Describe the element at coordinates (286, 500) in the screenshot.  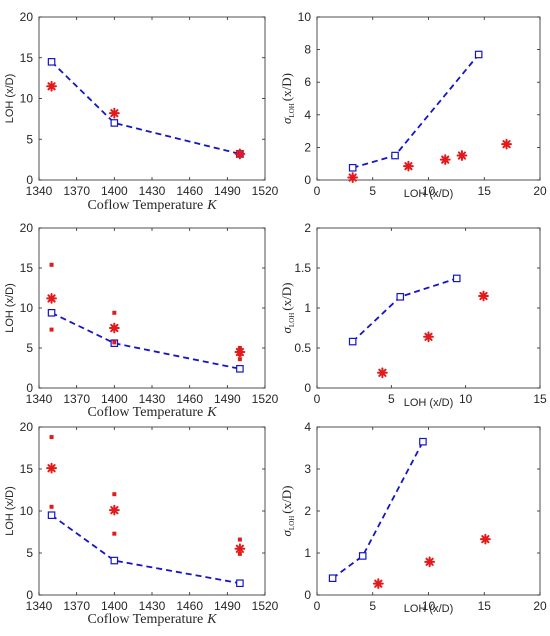
I see `y-axis-label-unit: (x/D)` at that location.